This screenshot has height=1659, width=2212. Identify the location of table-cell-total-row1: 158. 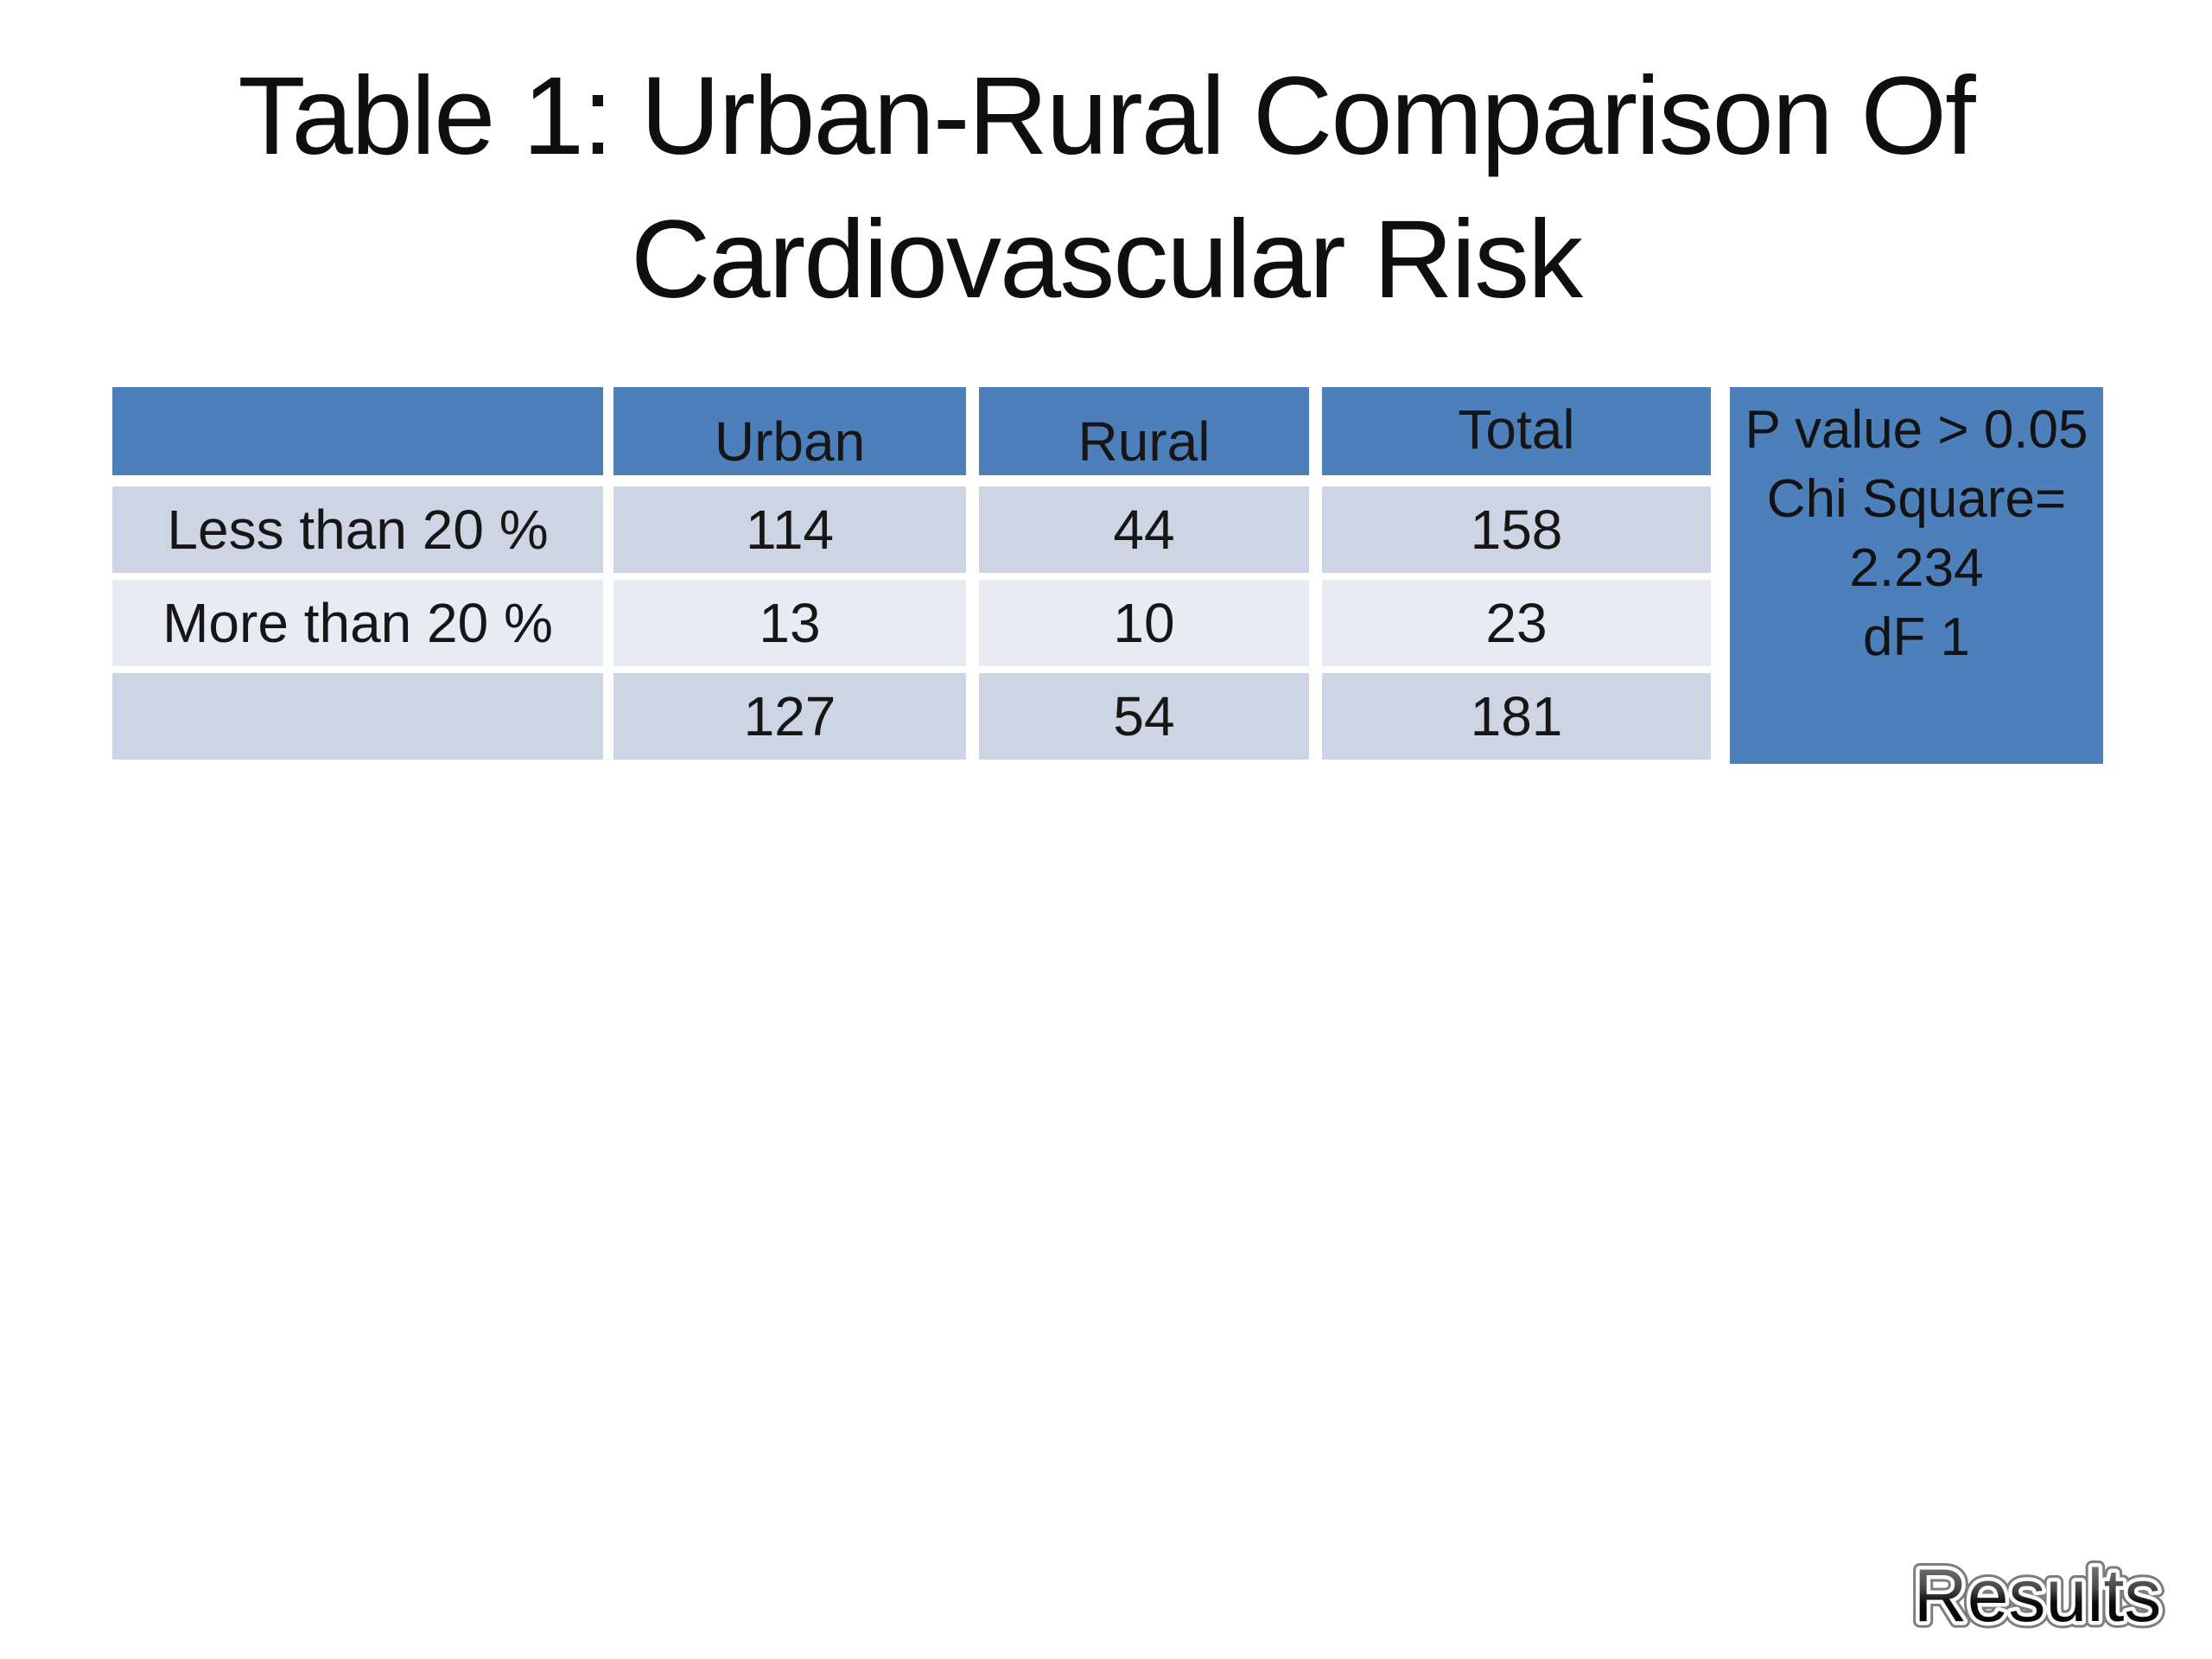
(1516, 529).